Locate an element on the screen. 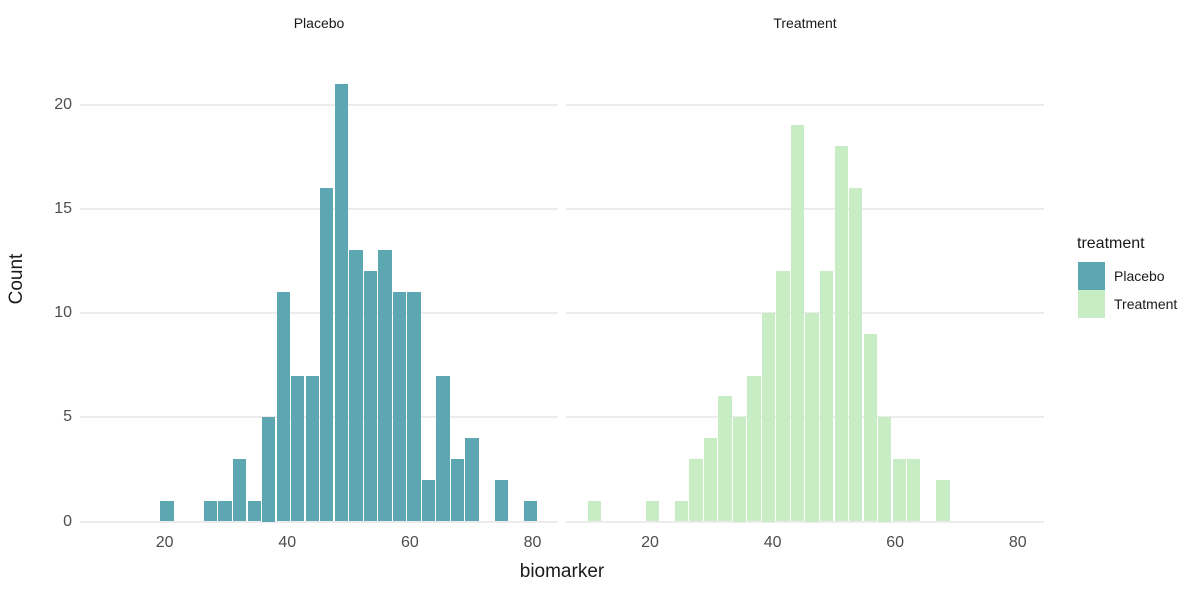 Image resolution: width=1200 pixels, height=600 pixels. y-tick-label: 10 is located at coordinates (63, 312).